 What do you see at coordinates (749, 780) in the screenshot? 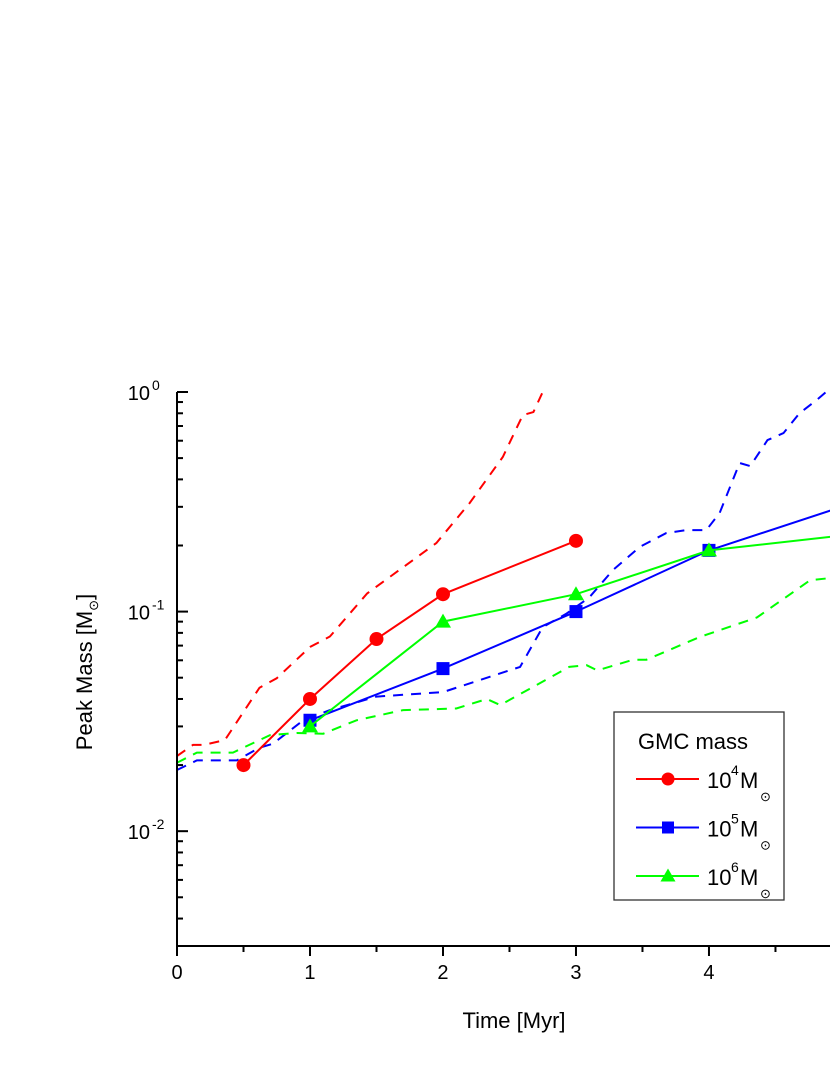
I see `legend-unit-0: M` at bounding box center [749, 780].